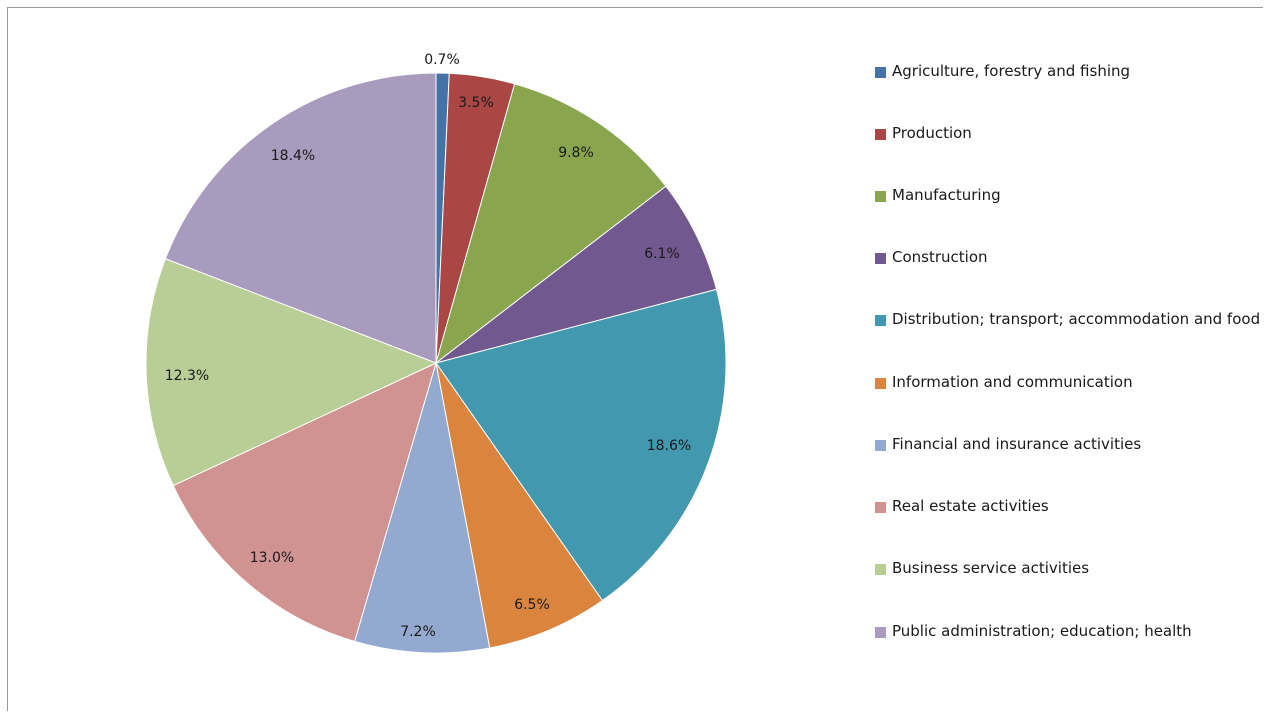 The image size is (1267, 715). Describe the element at coordinates (669, 446) in the screenshot. I see `slice-value-label: 18.6%` at that location.